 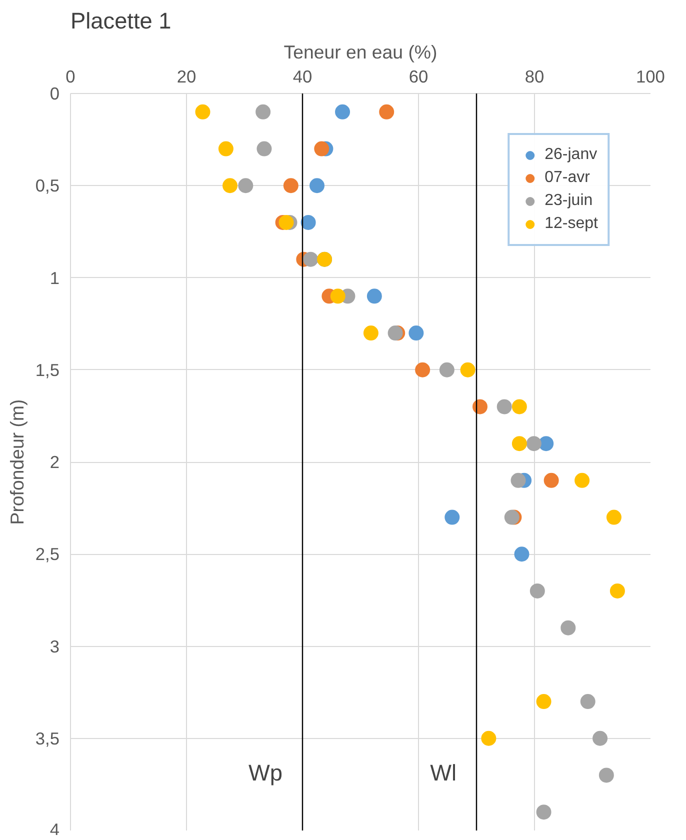 I want to click on y-axis-title: Profondeur (m), so click(x=17, y=462).